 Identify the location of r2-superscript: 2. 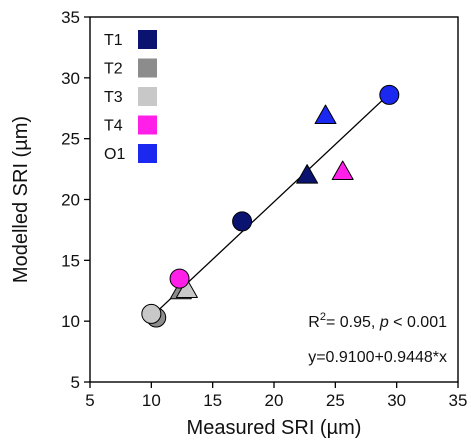
(323, 317).